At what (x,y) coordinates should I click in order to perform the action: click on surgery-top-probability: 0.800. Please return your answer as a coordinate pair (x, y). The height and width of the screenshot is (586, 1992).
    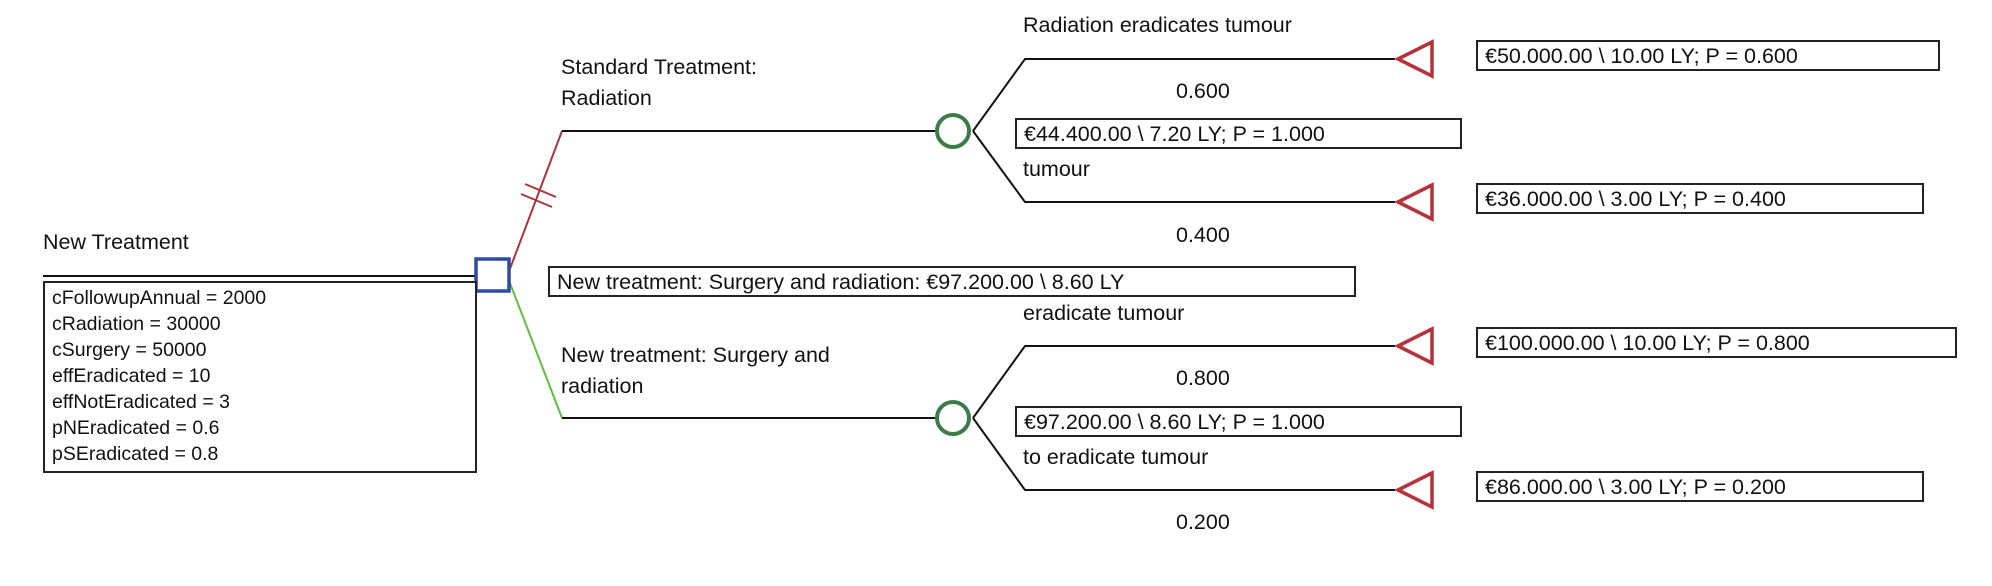
    Looking at the image, I should click on (1203, 378).